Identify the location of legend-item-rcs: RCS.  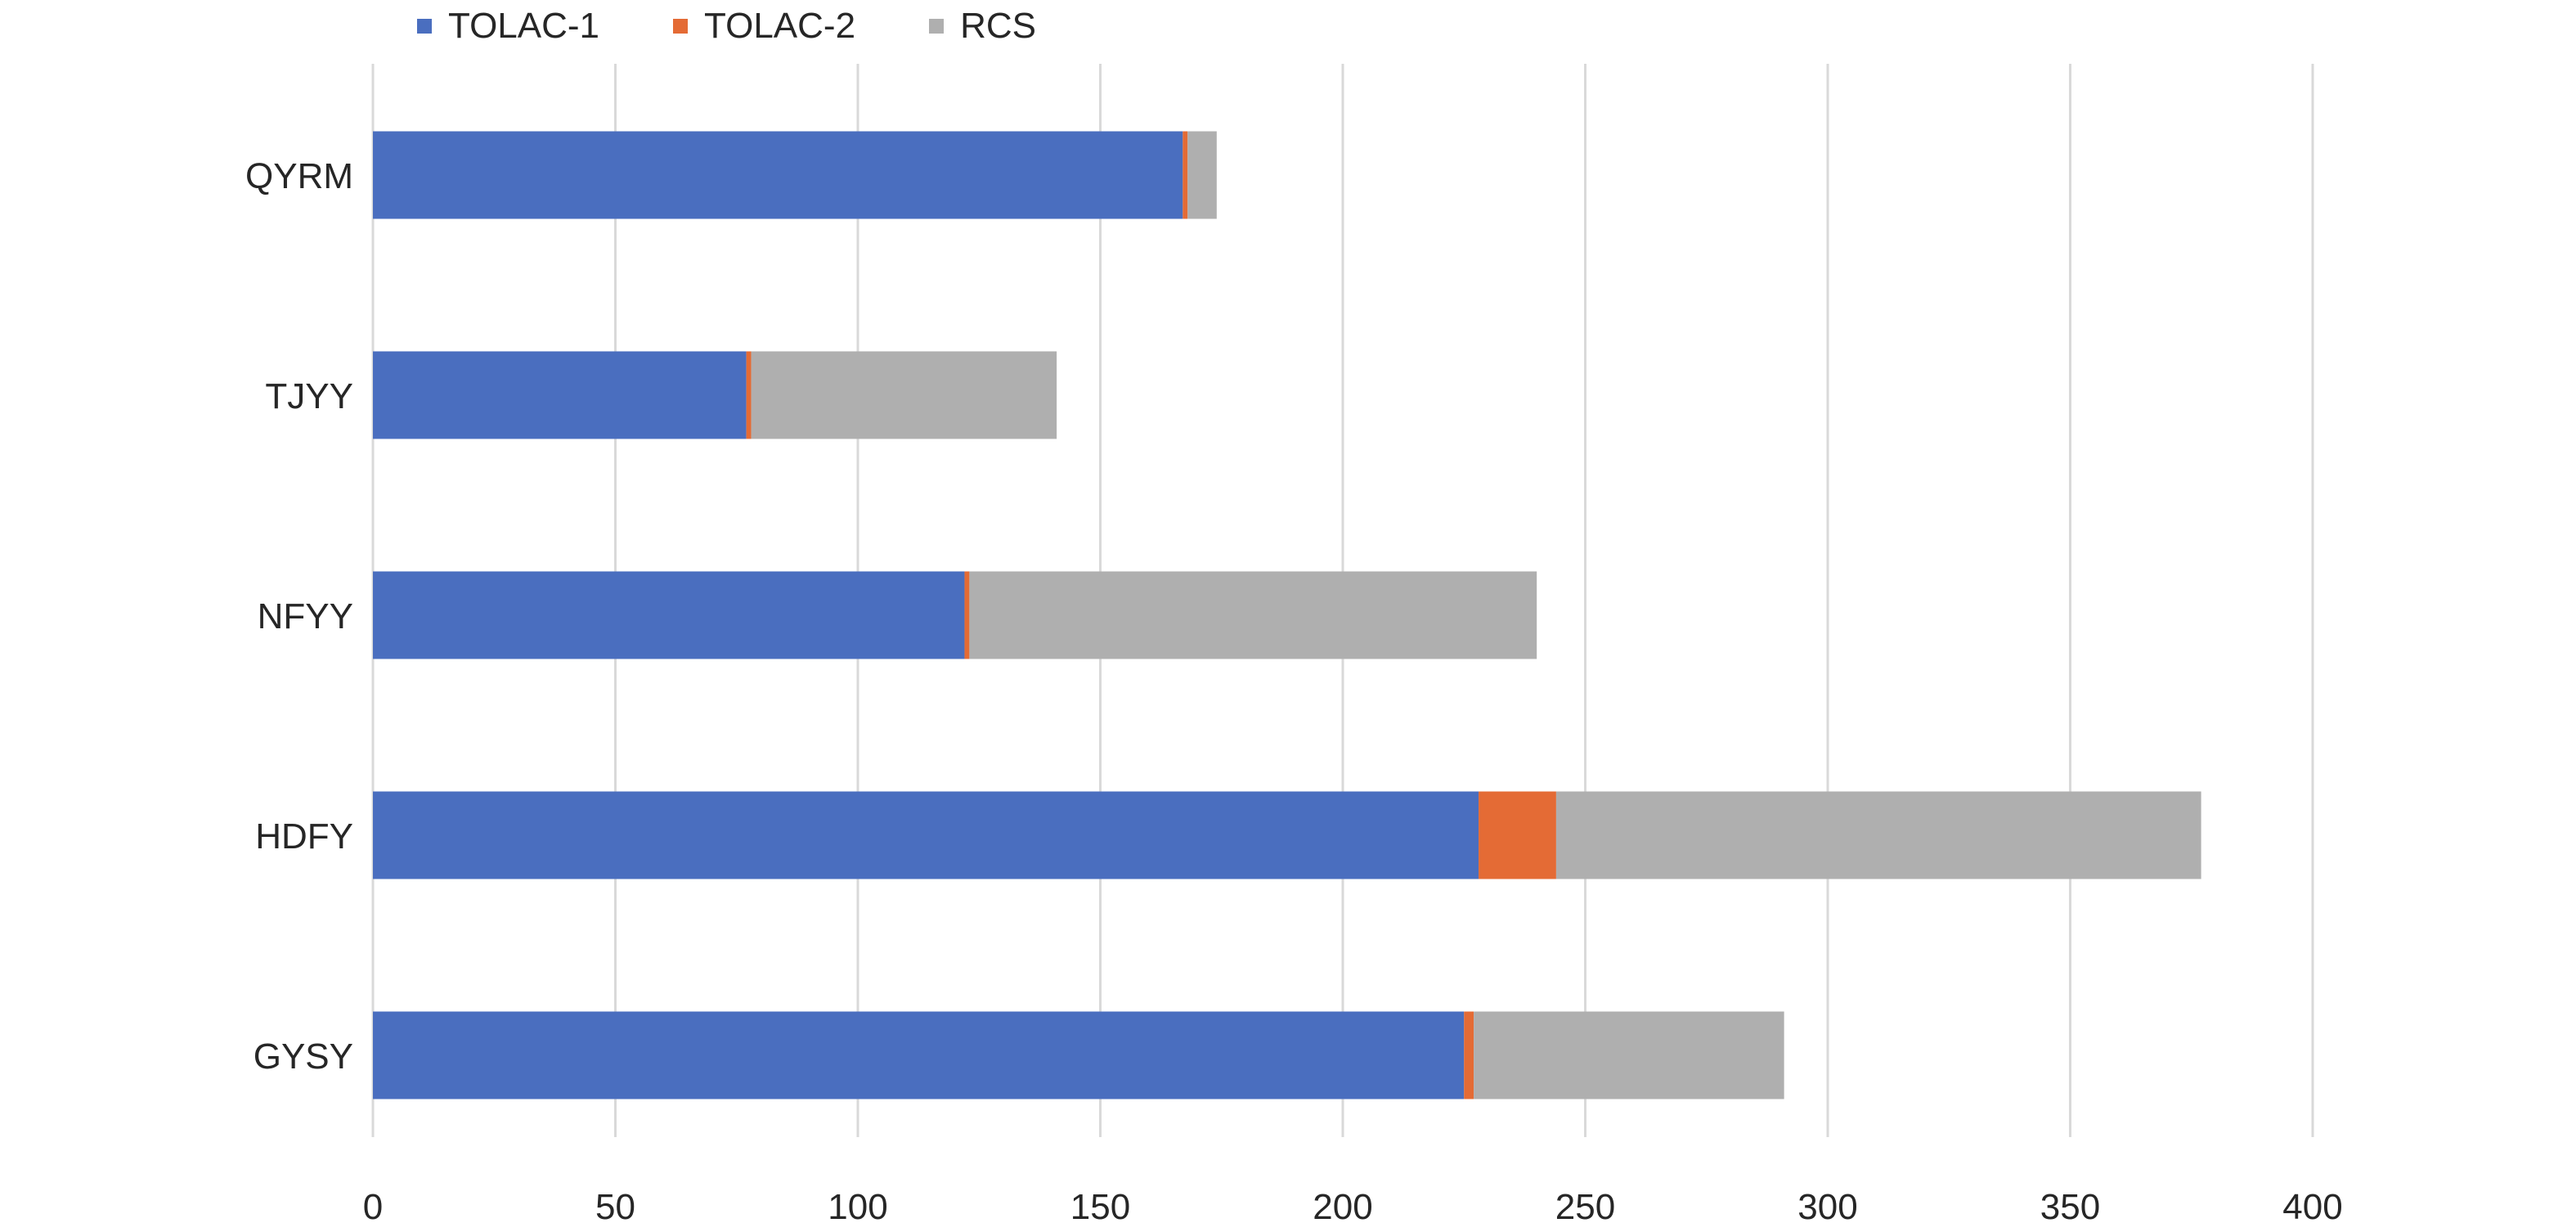
(982, 27).